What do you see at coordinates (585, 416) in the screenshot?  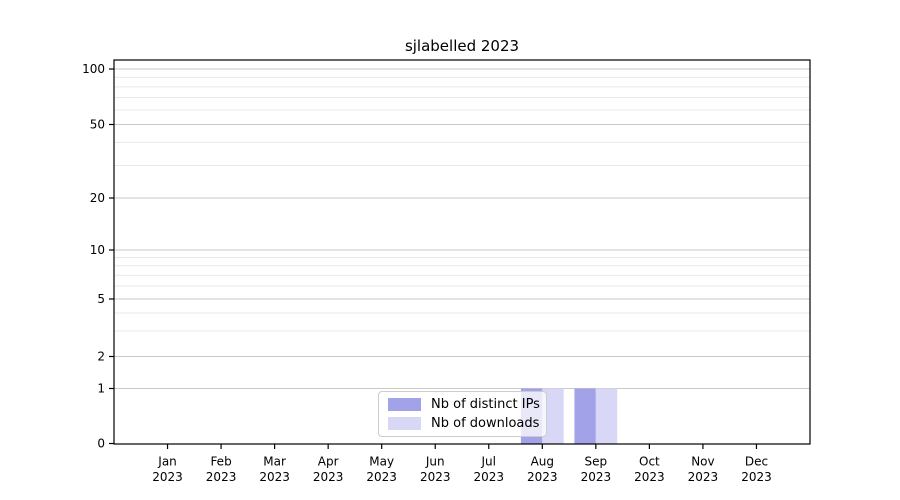 I see `bar-distinct-ips` at bounding box center [585, 416].